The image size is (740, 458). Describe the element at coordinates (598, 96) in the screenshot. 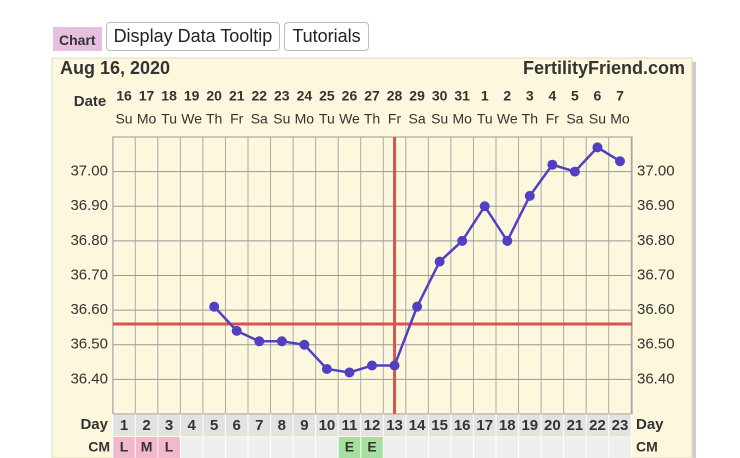

I see `date-label: 6` at that location.